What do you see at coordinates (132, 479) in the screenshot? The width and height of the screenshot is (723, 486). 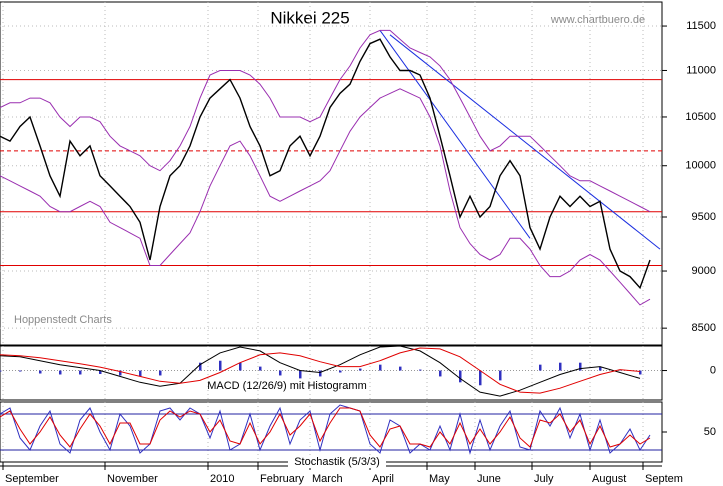 I see `x-tick-label: November` at bounding box center [132, 479].